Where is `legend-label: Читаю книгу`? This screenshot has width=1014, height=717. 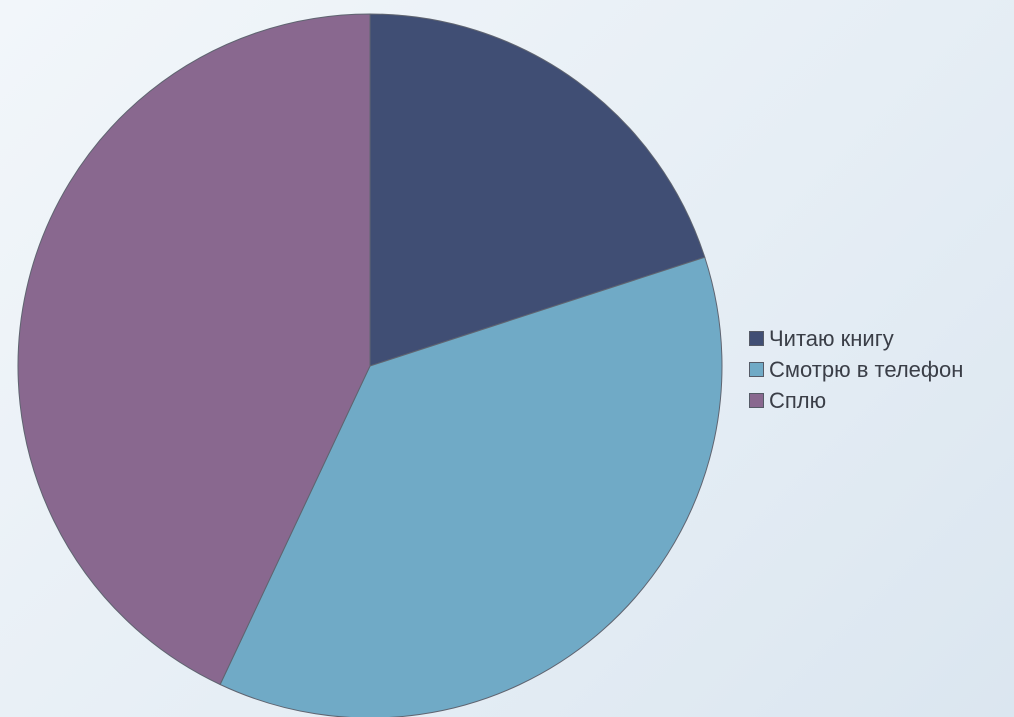 legend-label: Читаю книгу is located at coordinates (831, 338).